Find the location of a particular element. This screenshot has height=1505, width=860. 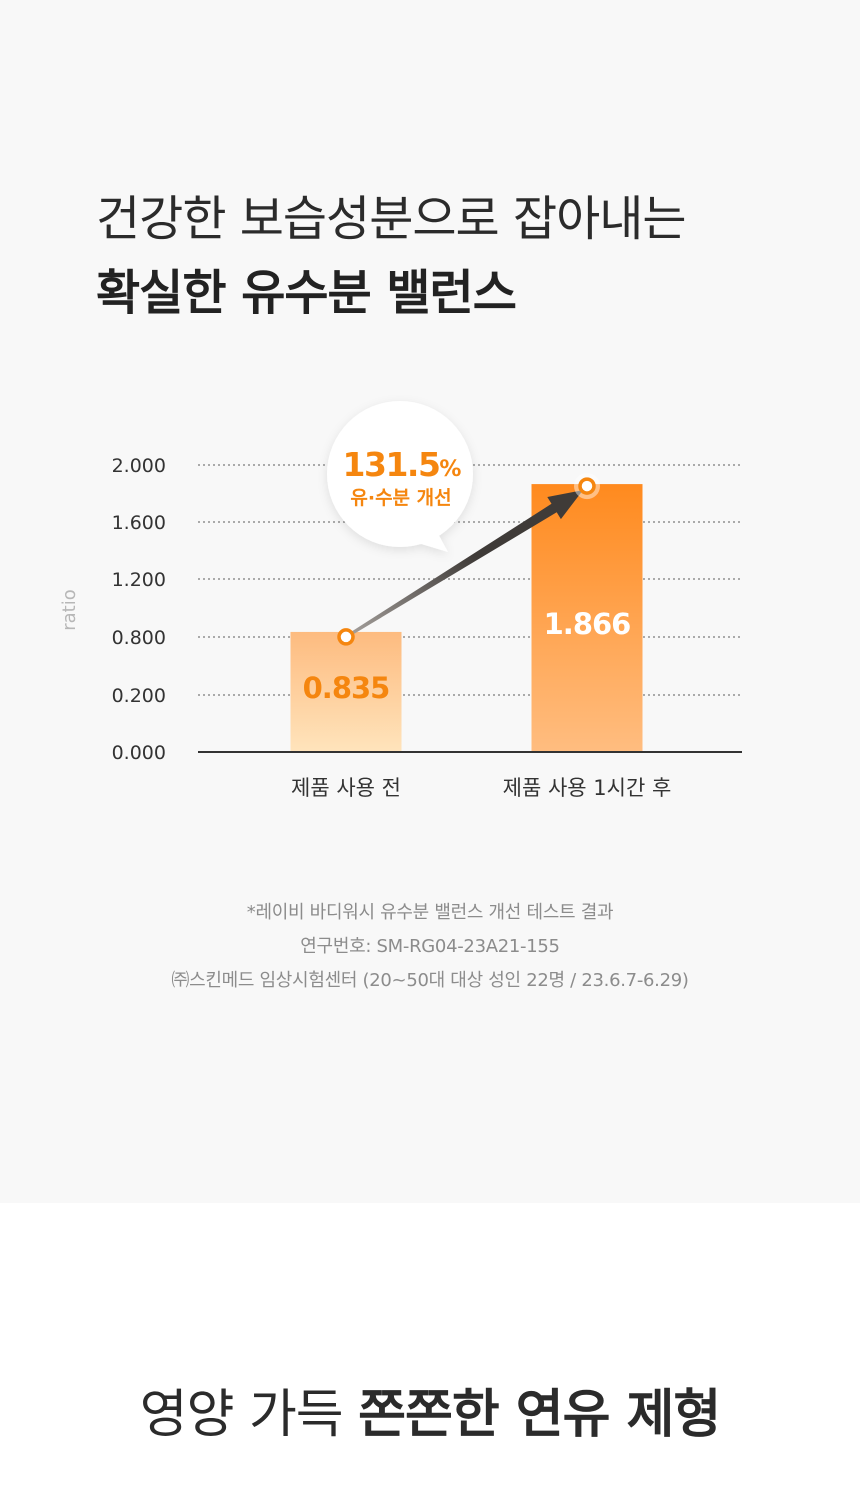

section-title: 영양 가득 쫀쫀한 연유 제형 is located at coordinates (430, 1415).